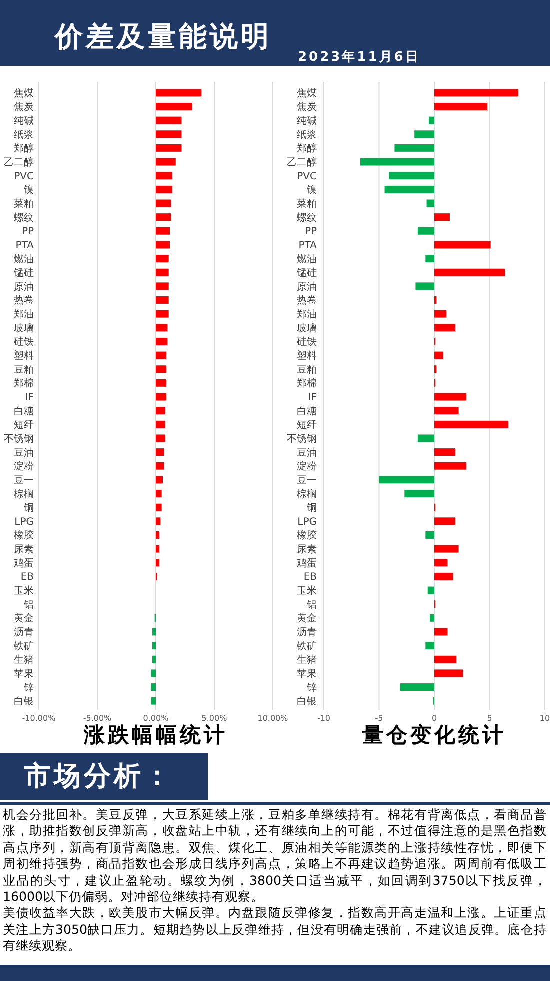 This screenshot has width=550, height=981. Describe the element at coordinates (24, 660) in the screenshot. I see `y-tick-label: 生猪` at that location.